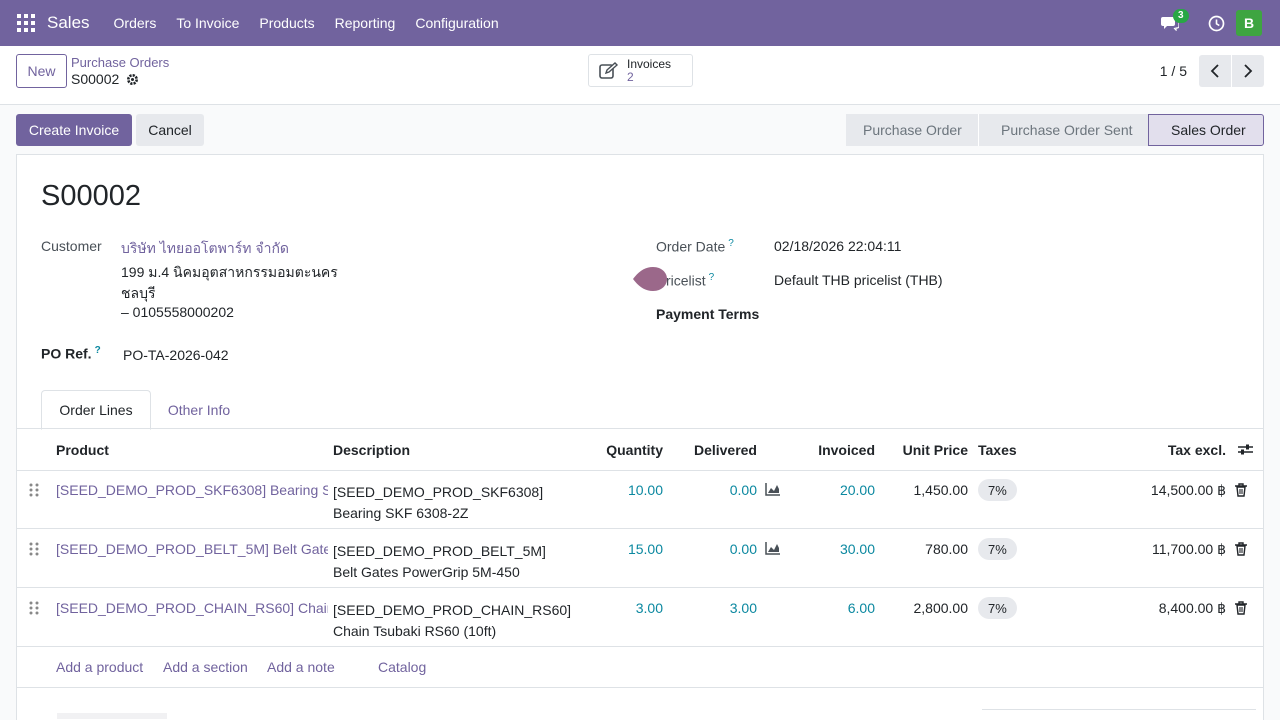 Image resolution: width=1280 pixels, height=720 pixels. I want to click on tabs-divider, so click(640, 428).